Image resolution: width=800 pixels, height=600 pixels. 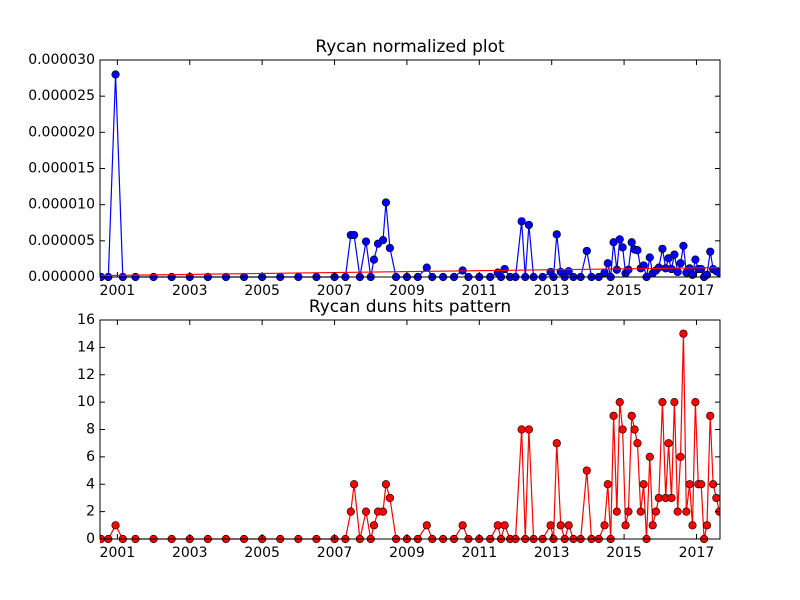 What do you see at coordinates (262, 291) in the screenshot?
I see `x-tick-label: 2005` at bounding box center [262, 291].